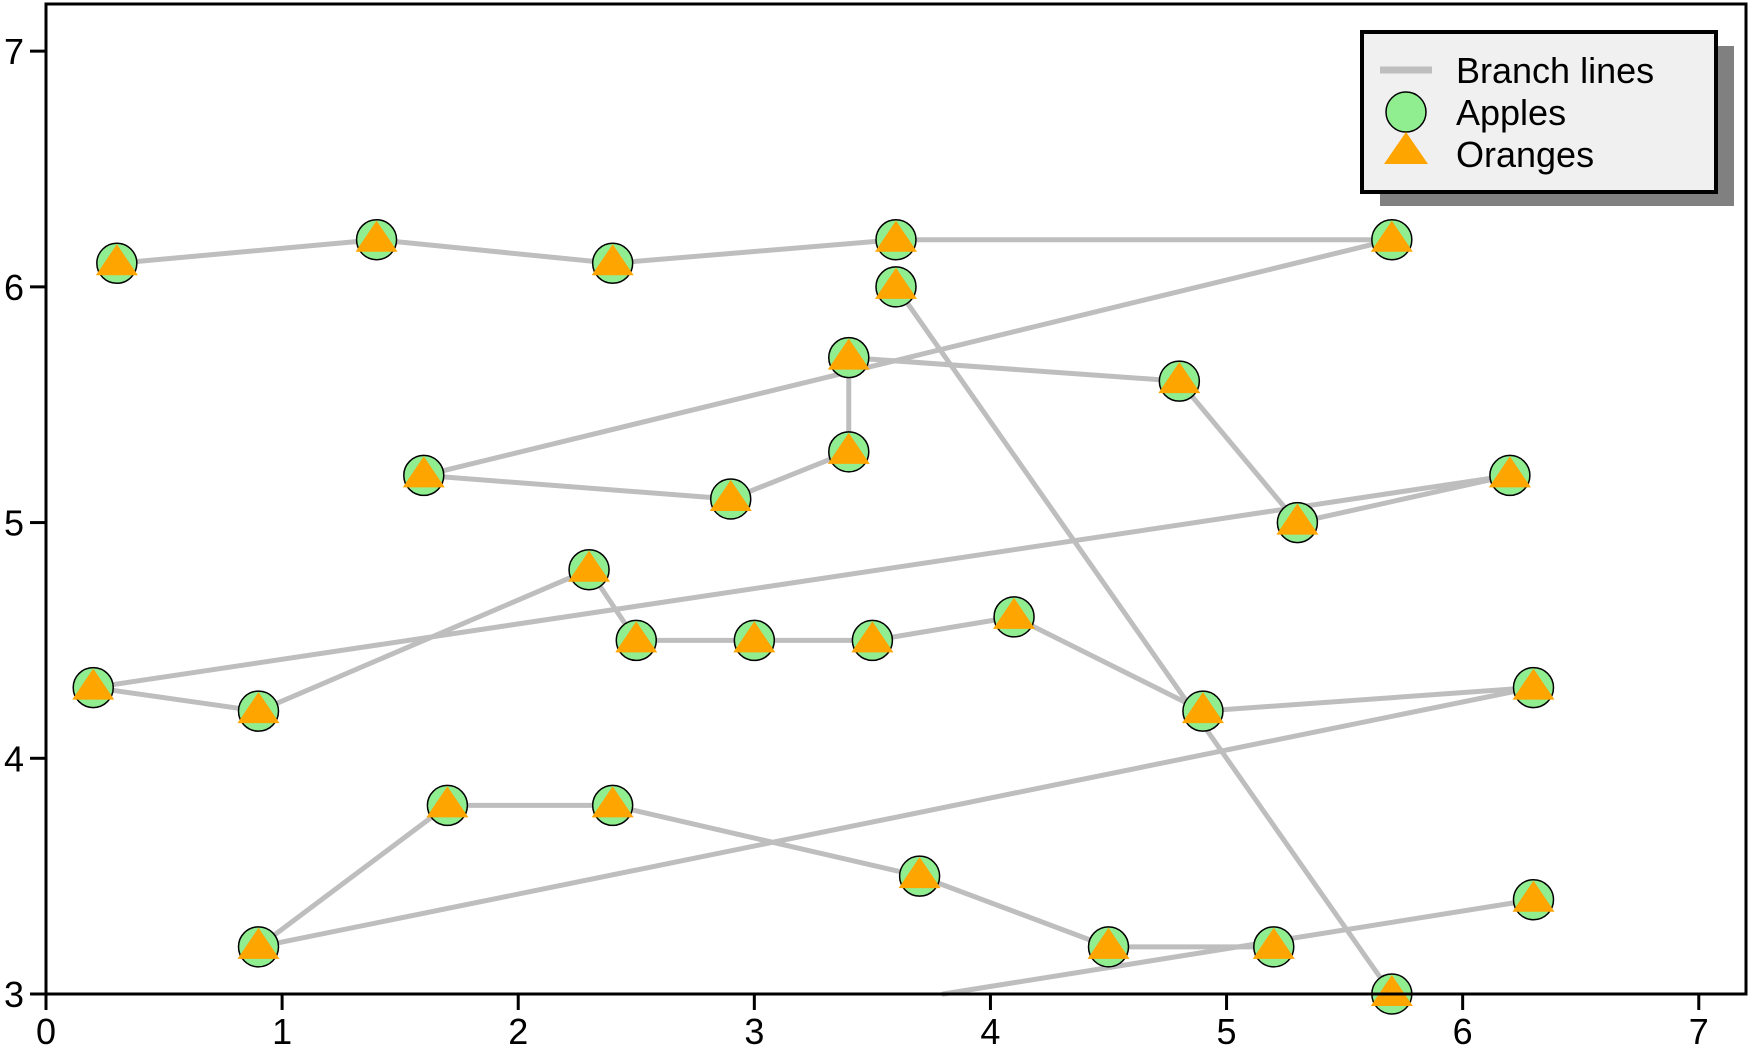 This screenshot has height=1050, width=1750. Describe the element at coordinates (1699, 1030) in the screenshot. I see `x-tick-label: 7` at that location.